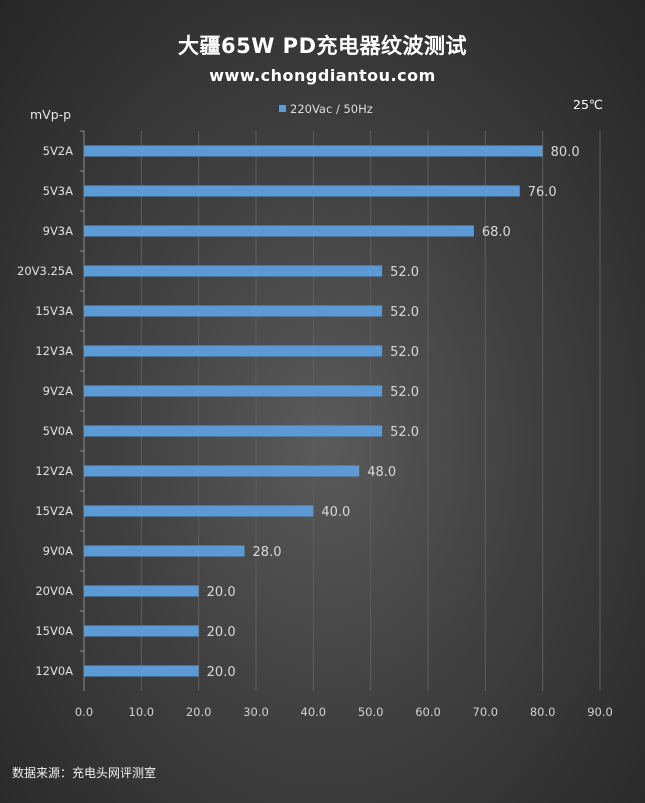 This screenshot has width=645, height=803. Describe the element at coordinates (428, 712) in the screenshot. I see `x-tick-label: 60.0` at that location.